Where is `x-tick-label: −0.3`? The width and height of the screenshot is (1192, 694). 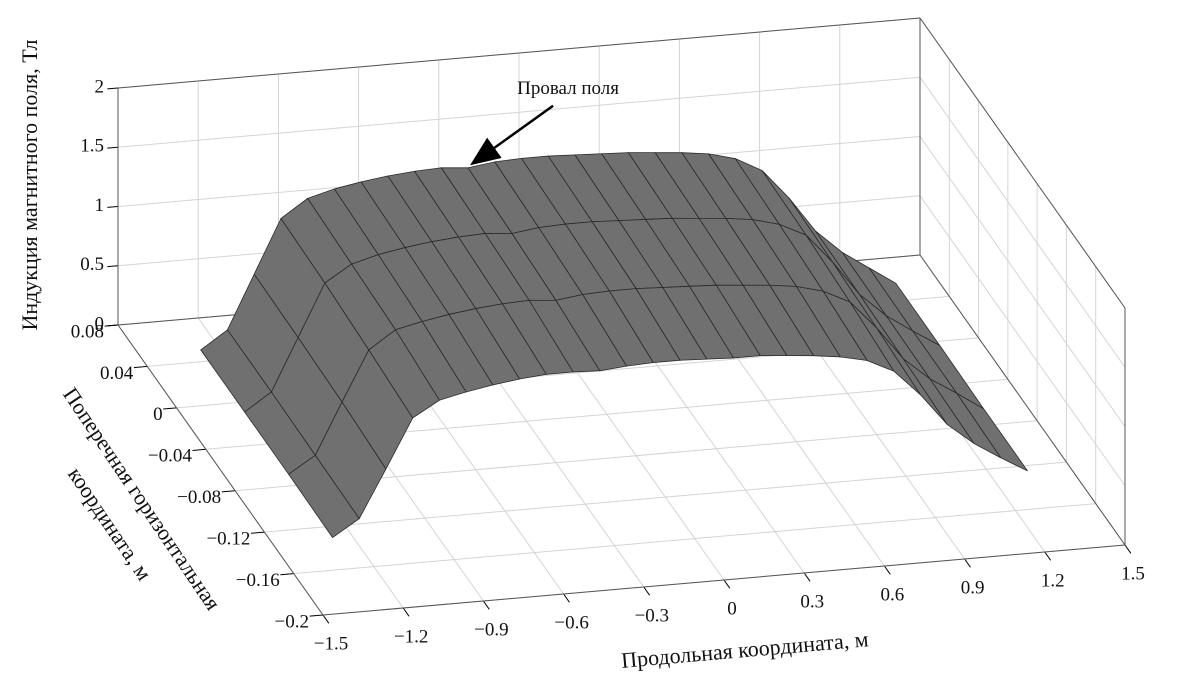
x-tick-label: −0.3 is located at coordinates (652, 615).